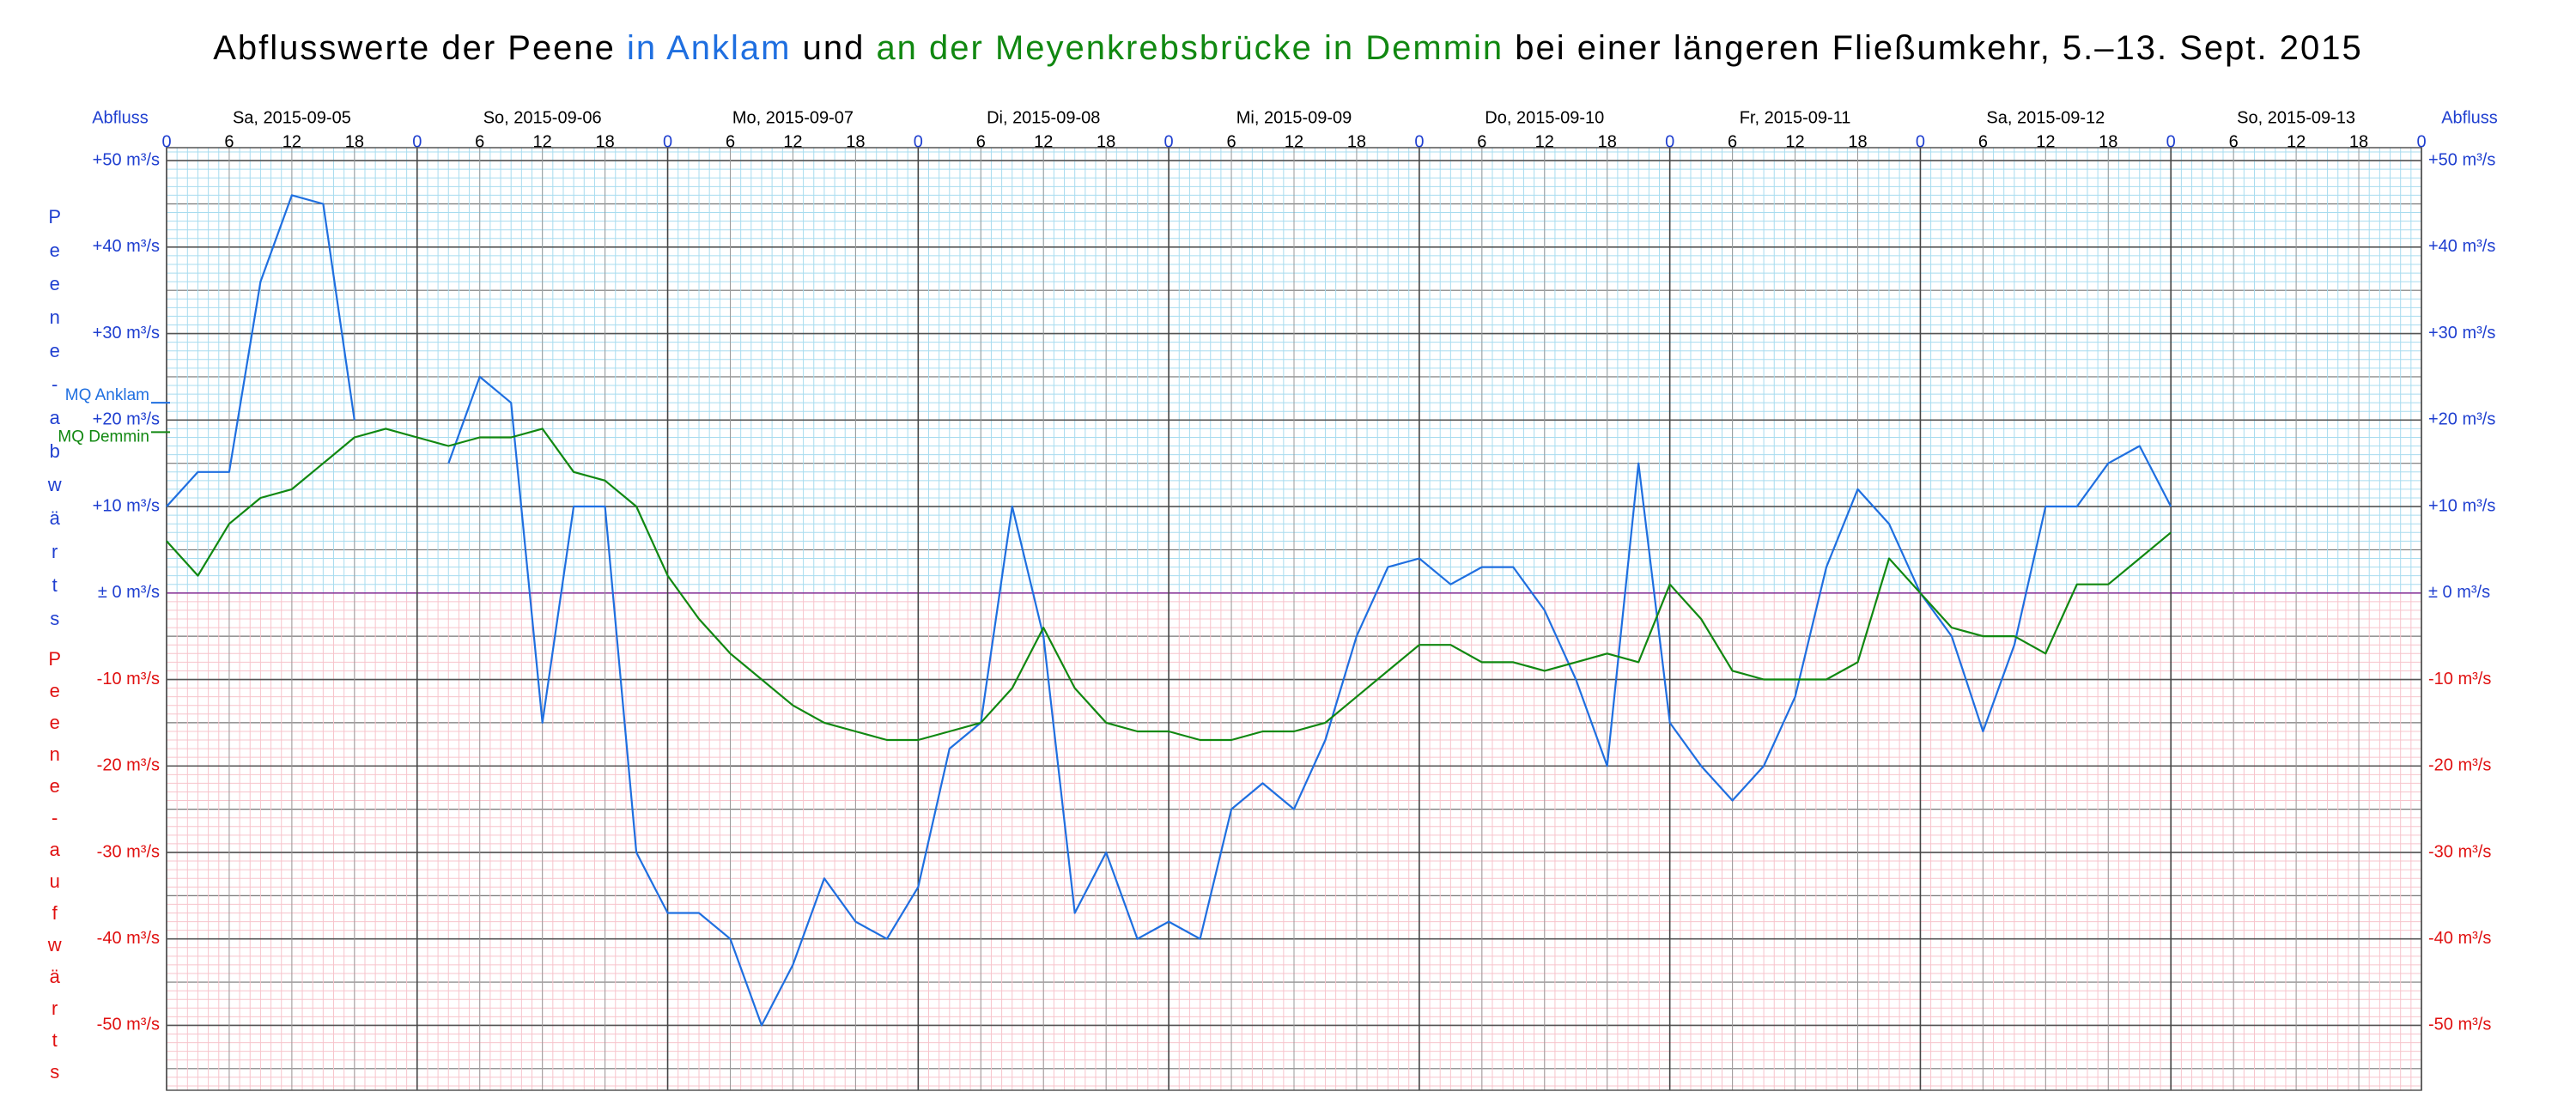 The image size is (2576, 1116). What do you see at coordinates (709, 48) in the screenshot?
I see `title-part: in Anklam` at bounding box center [709, 48].